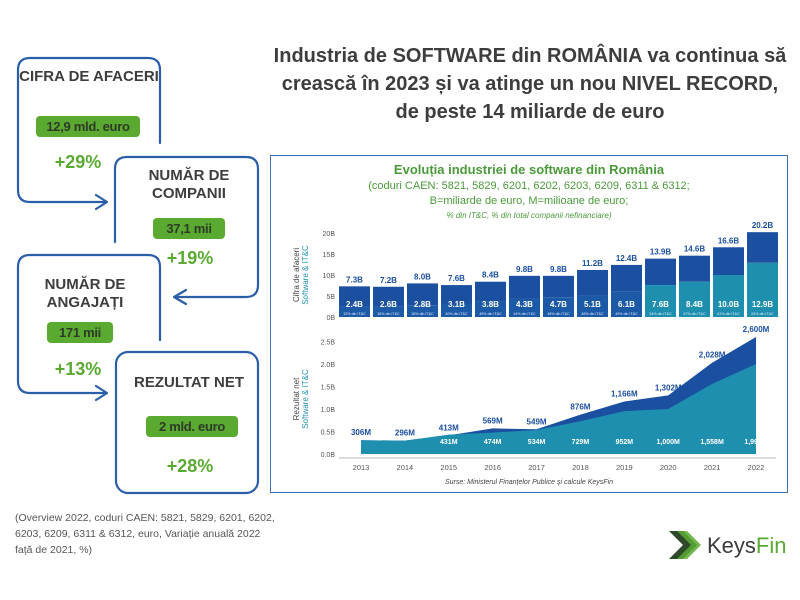 This screenshot has width=800, height=600. I want to click on x-tick-label: 2017, so click(536, 467).